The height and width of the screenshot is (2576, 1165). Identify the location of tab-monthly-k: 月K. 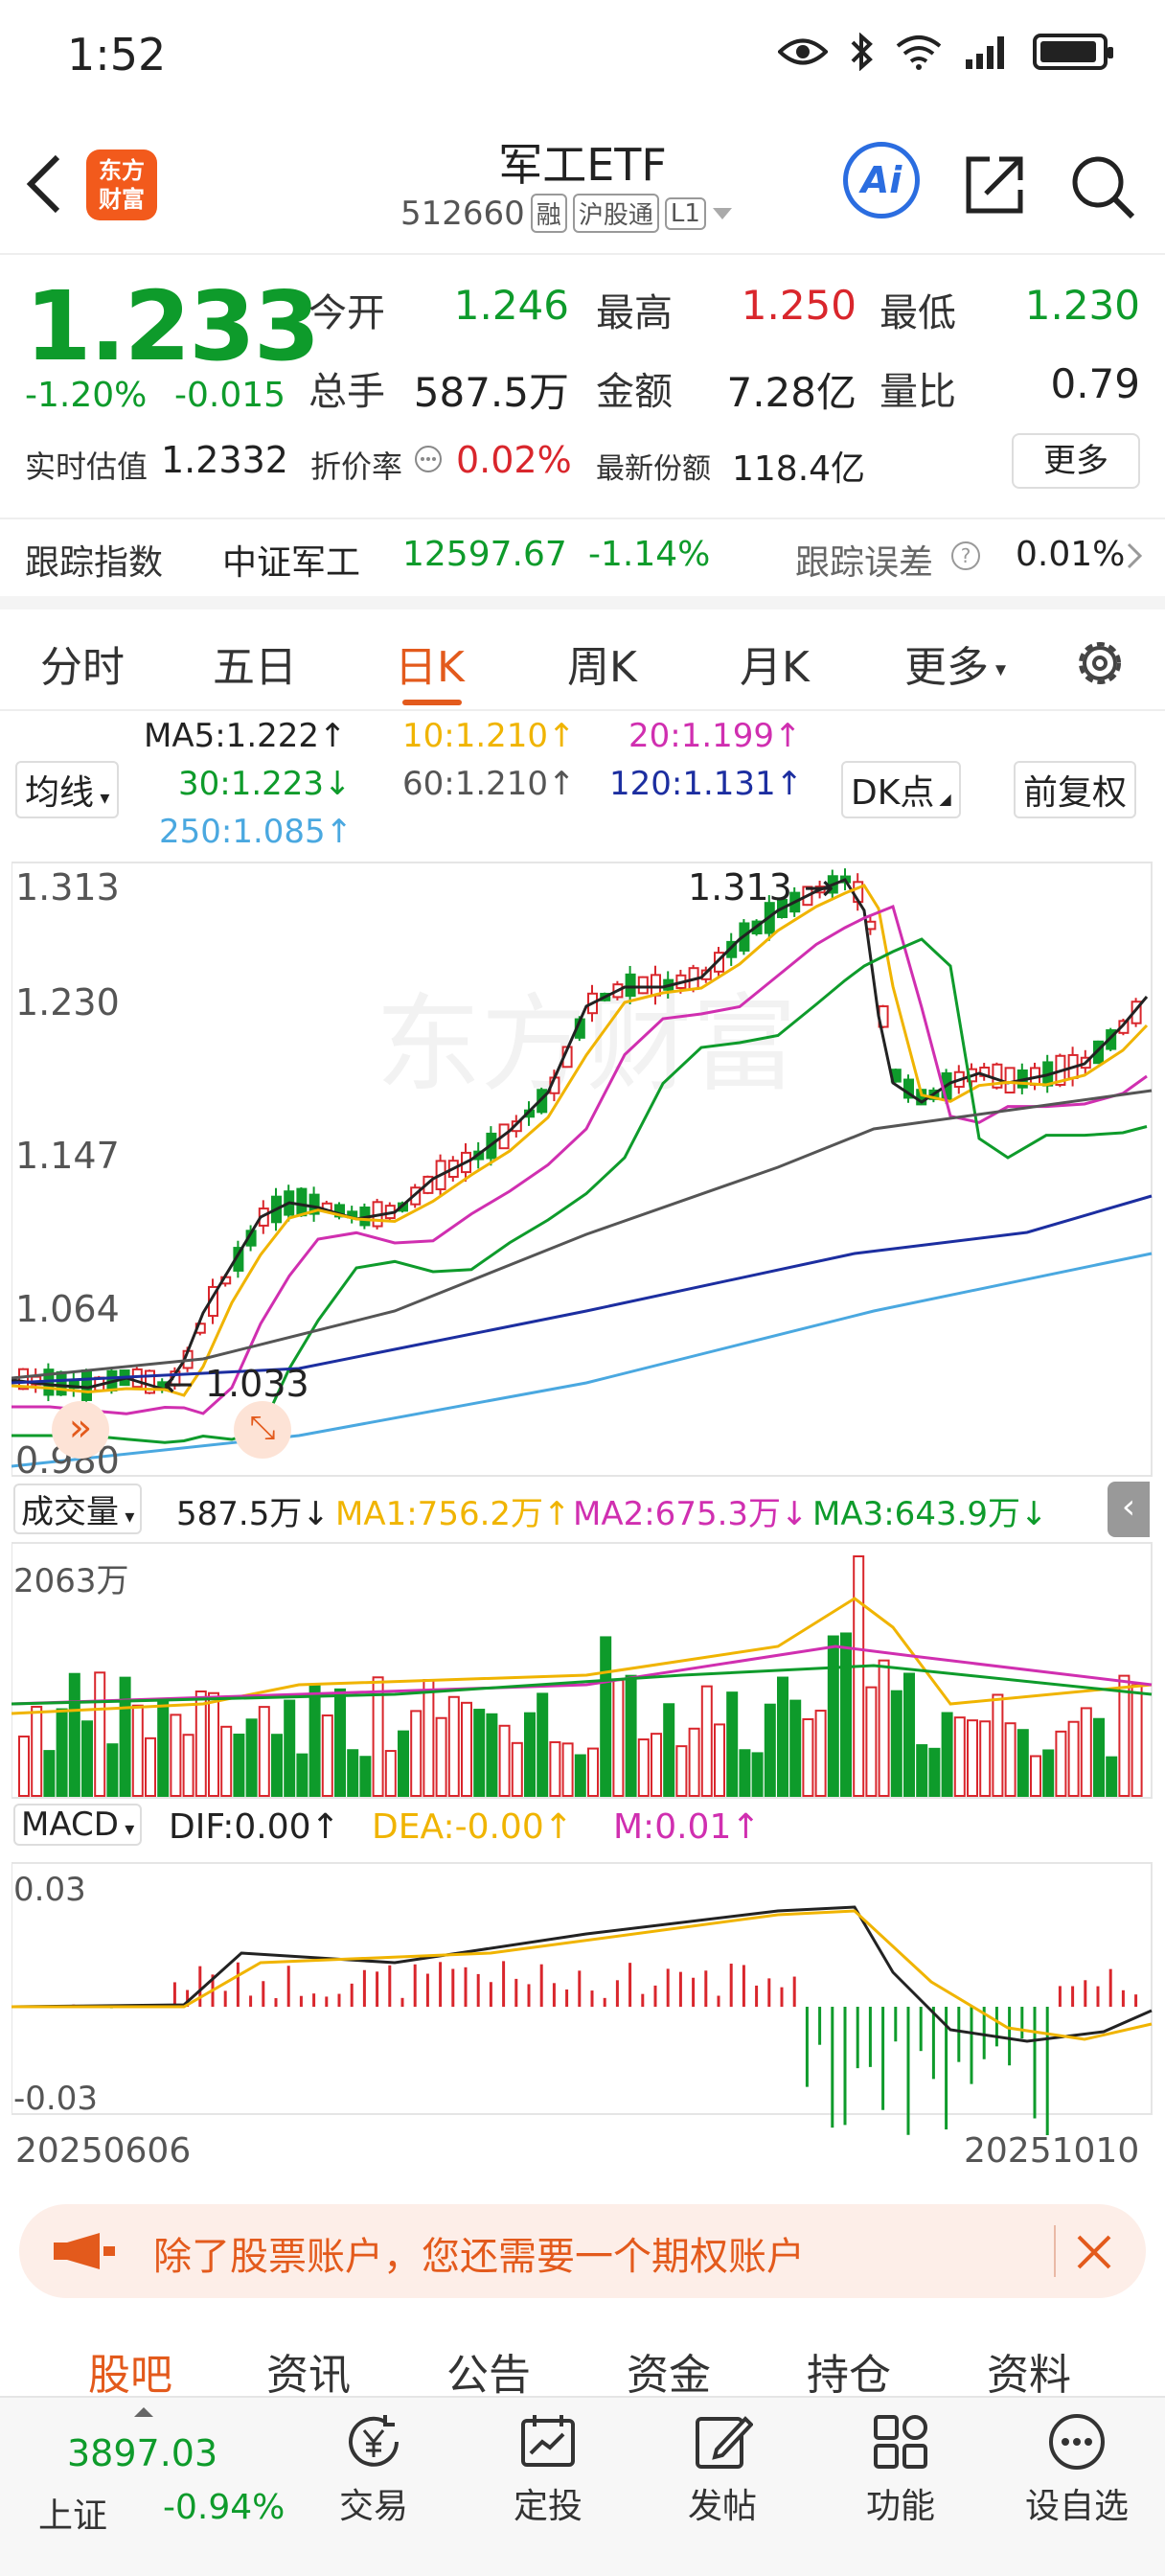
(775, 667).